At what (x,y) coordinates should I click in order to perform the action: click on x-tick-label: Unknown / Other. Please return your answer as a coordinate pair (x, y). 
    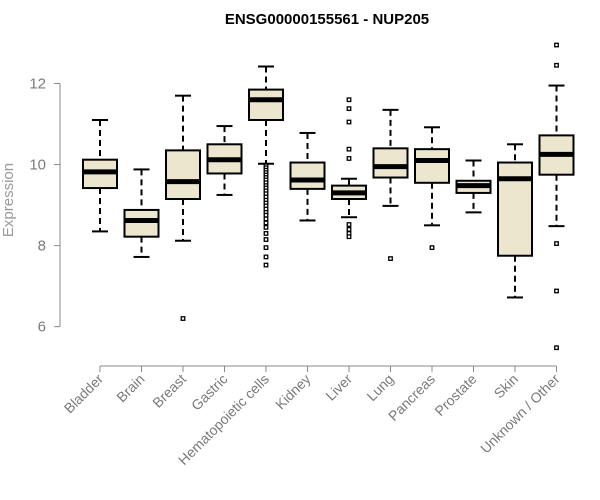
    Looking at the image, I should click on (520, 414).